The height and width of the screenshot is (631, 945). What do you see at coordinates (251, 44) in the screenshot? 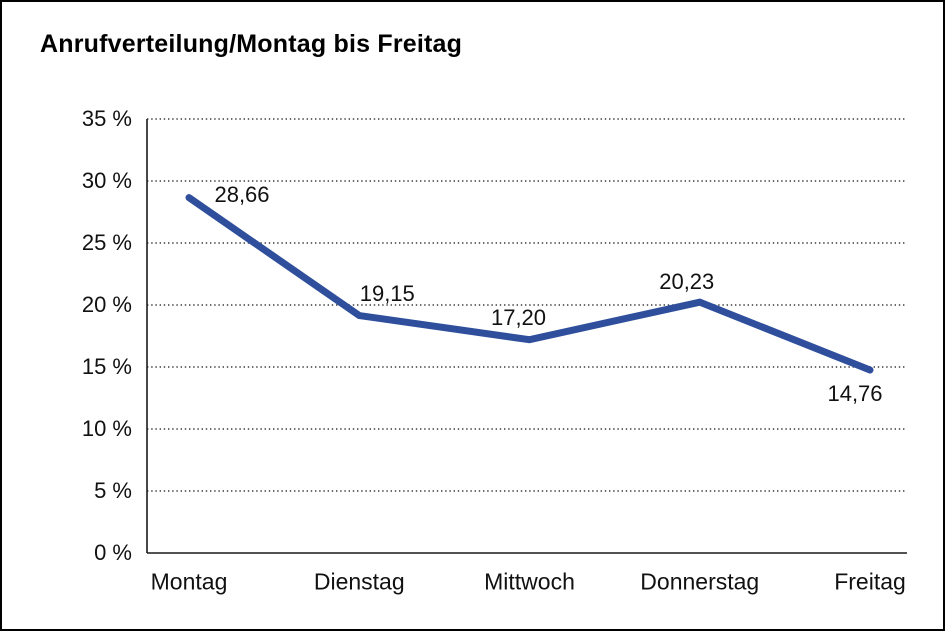
I see `chart-title: Anrufverteilung/Montag bis Freitag` at bounding box center [251, 44].